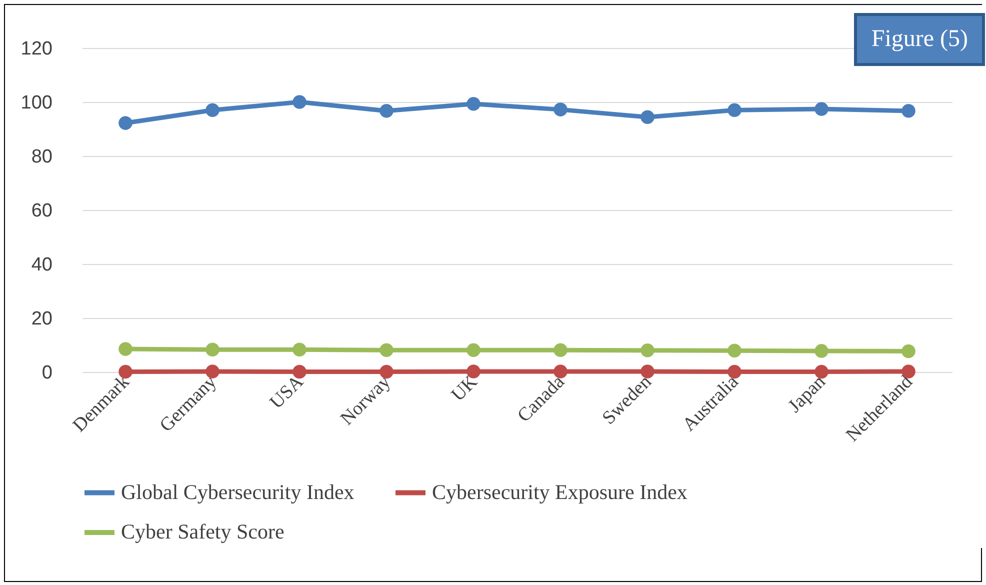 The image size is (986, 585). Describe the element at coordinates (36, 103) in the screenshot. I see `y-tick-label: 100` at that location.